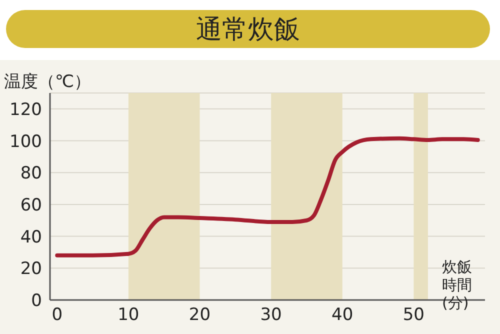  What do you see at coordinates (57, 315) in the screenshot?
I see `x-tick-label: 0` at bounding box center [57, 315].